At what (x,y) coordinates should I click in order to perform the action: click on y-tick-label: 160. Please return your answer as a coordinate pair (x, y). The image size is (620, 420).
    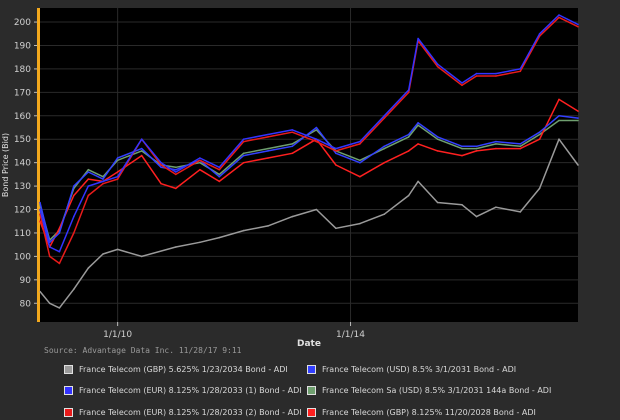
    Looking at the image, I should click on (22, 117).